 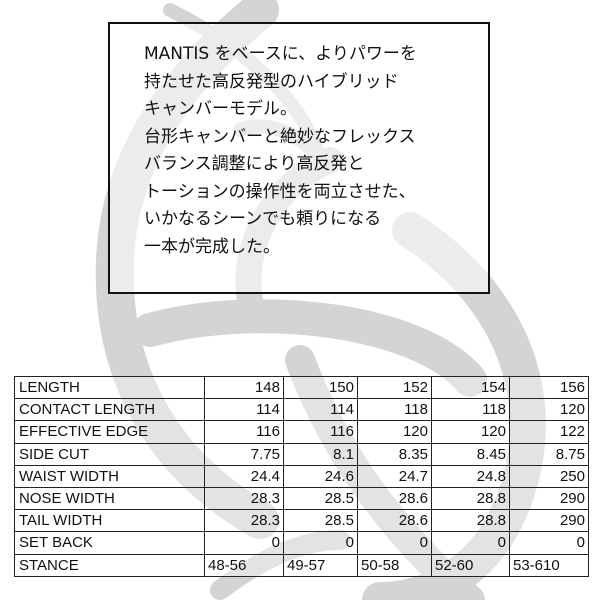 I want to click on row-label: CONTACT LENGTH, so click(x=109, y=410).